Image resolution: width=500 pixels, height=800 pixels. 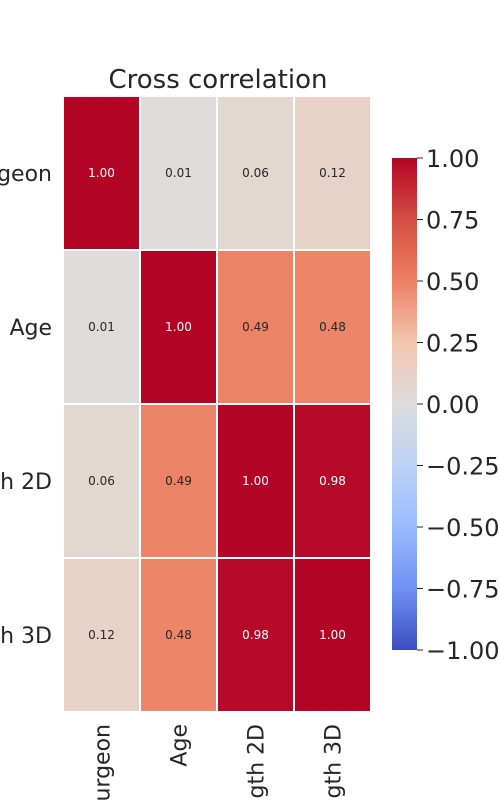 What do you see at coordinates (452, 282) in the screenshot?
I see `colorbar-tick-label: 0.50` at bounding box center [452, 282].